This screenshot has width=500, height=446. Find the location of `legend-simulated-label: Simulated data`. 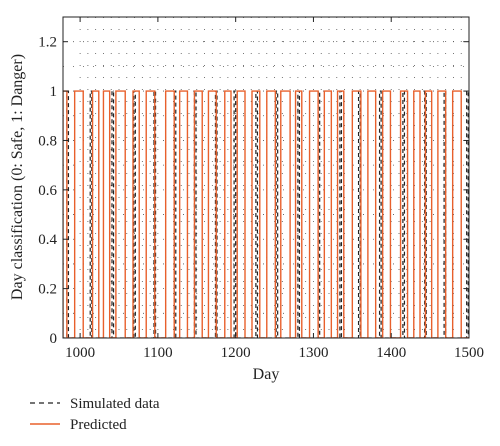

legend-simulated-label: Simulated data is located at coordinates (115, 404).